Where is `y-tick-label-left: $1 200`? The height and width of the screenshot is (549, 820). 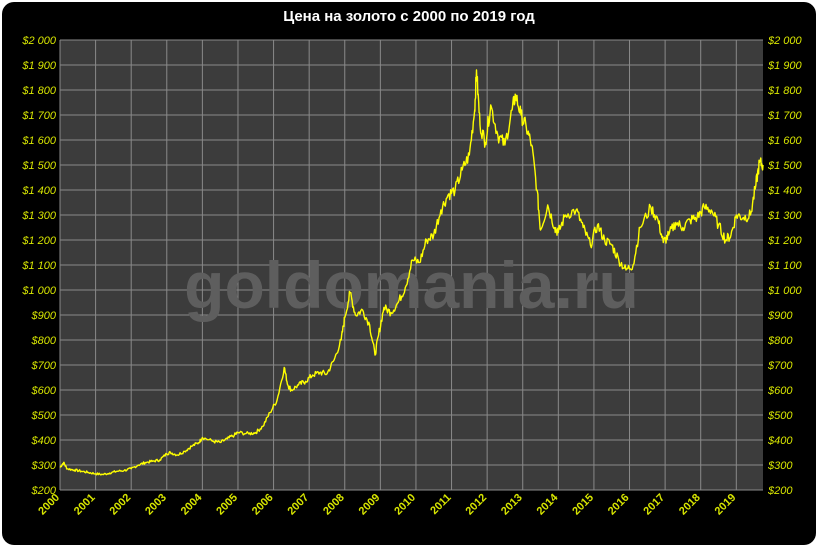 y-tick-label-left: $1 200 is located at coordinates (39, 241).